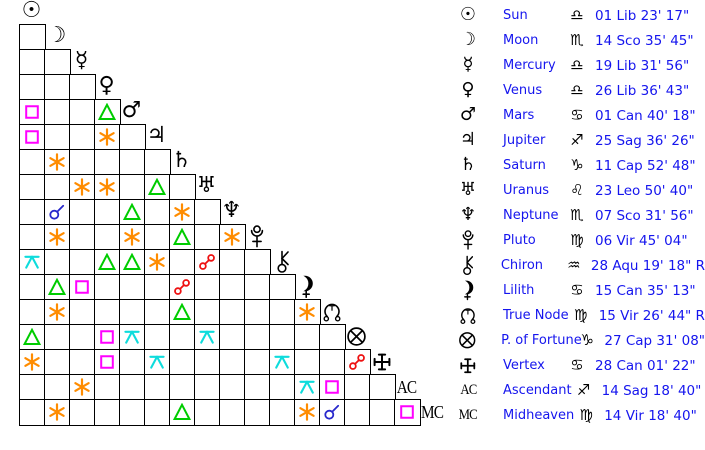  What do you see at coordinates (132, 387) in the screenshot?
I see `aspect-cell-ascendant-mars` at bounding box center [132, 387].